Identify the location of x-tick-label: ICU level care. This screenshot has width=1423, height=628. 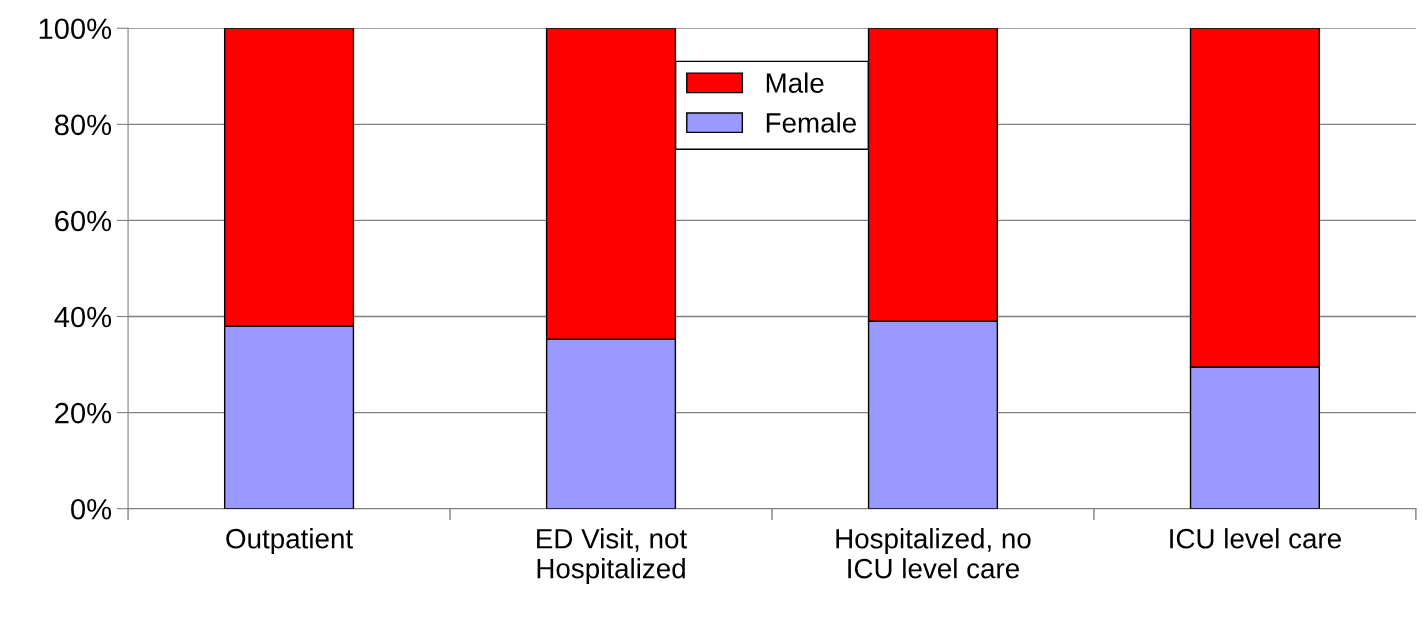
(1255, 538).